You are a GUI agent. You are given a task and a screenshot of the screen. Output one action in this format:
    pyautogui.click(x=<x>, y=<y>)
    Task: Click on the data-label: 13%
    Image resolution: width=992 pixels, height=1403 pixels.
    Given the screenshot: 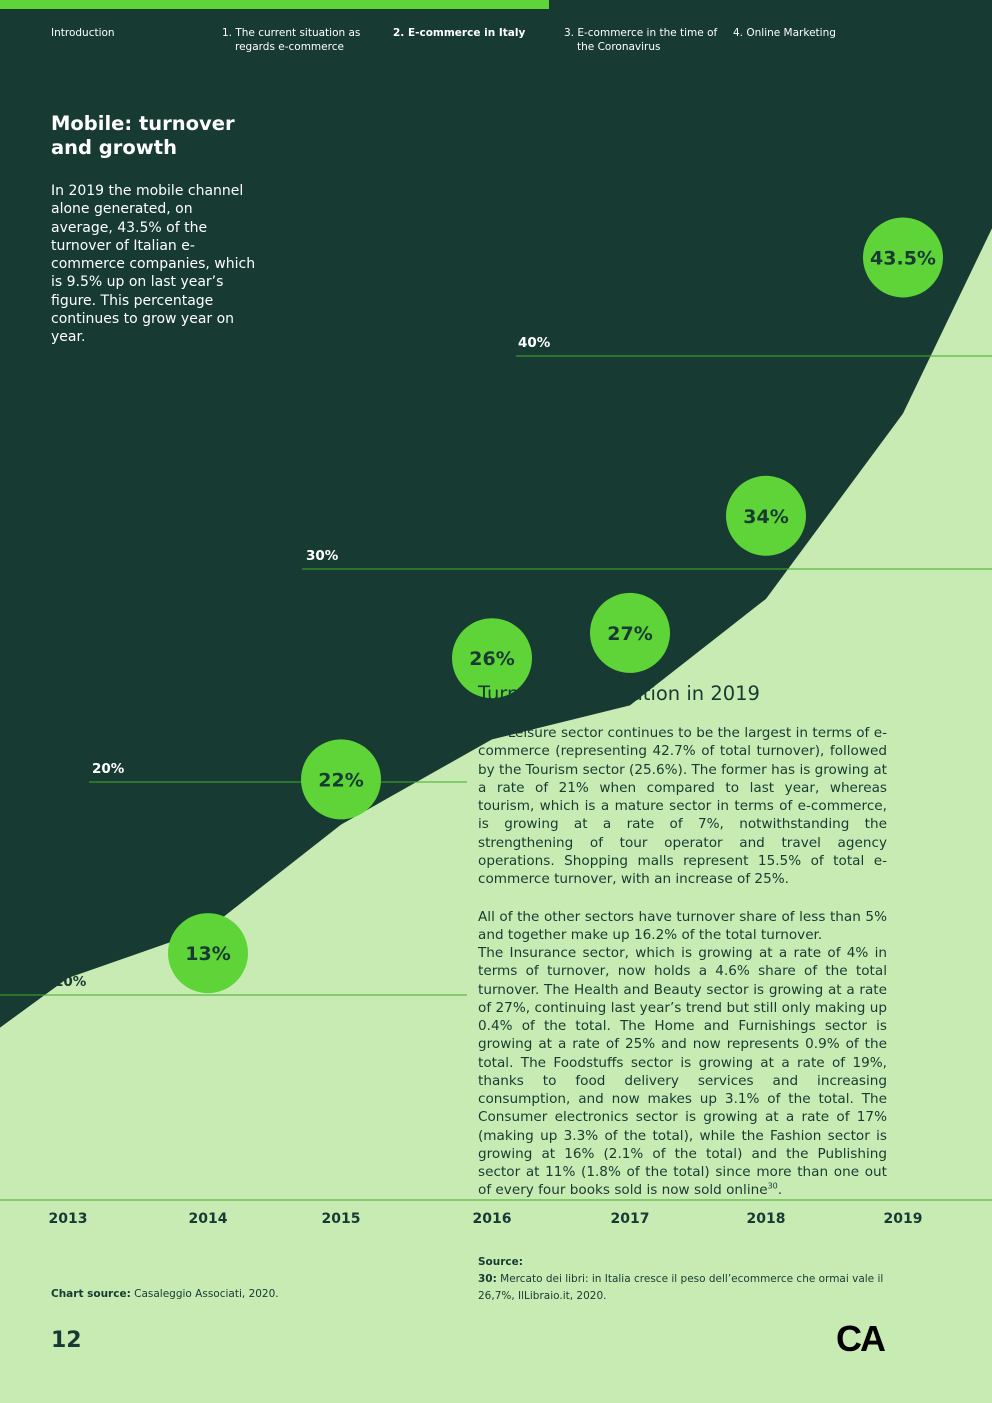 What is the action you would take?
    pyautogui.click(x=207, y=954)
    